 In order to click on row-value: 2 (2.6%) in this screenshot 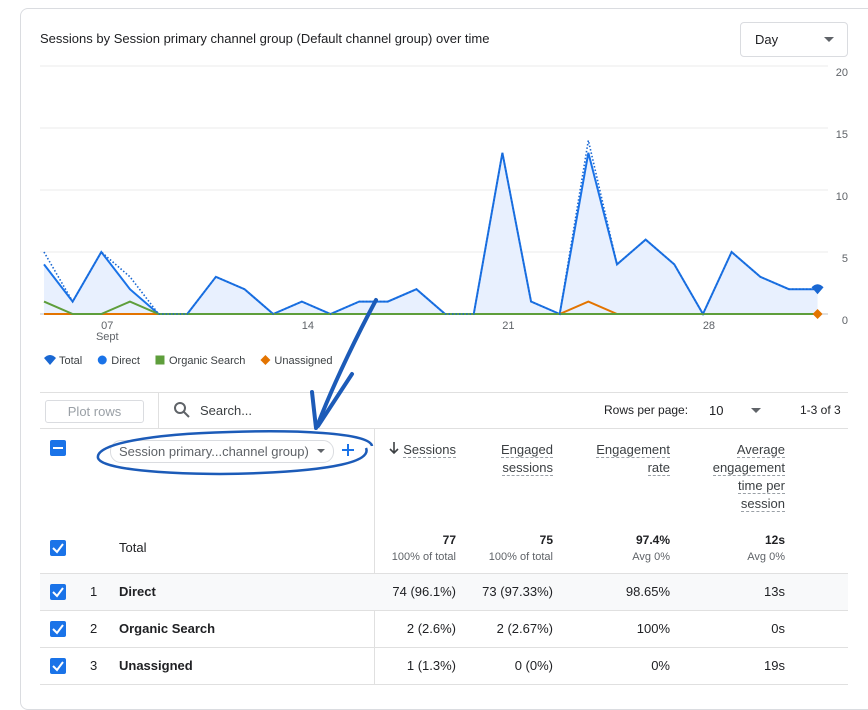, I will do `click(431, 628)`.